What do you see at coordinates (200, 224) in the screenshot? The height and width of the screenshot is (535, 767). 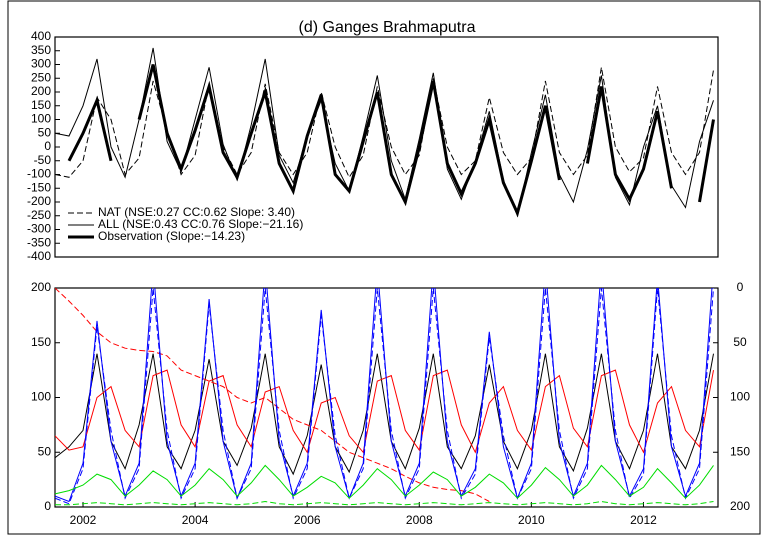 I see `legend-label: ALL (NSE:0.43 CC:0.76 Slope:−21.16)` at bounding box center [200, 224].